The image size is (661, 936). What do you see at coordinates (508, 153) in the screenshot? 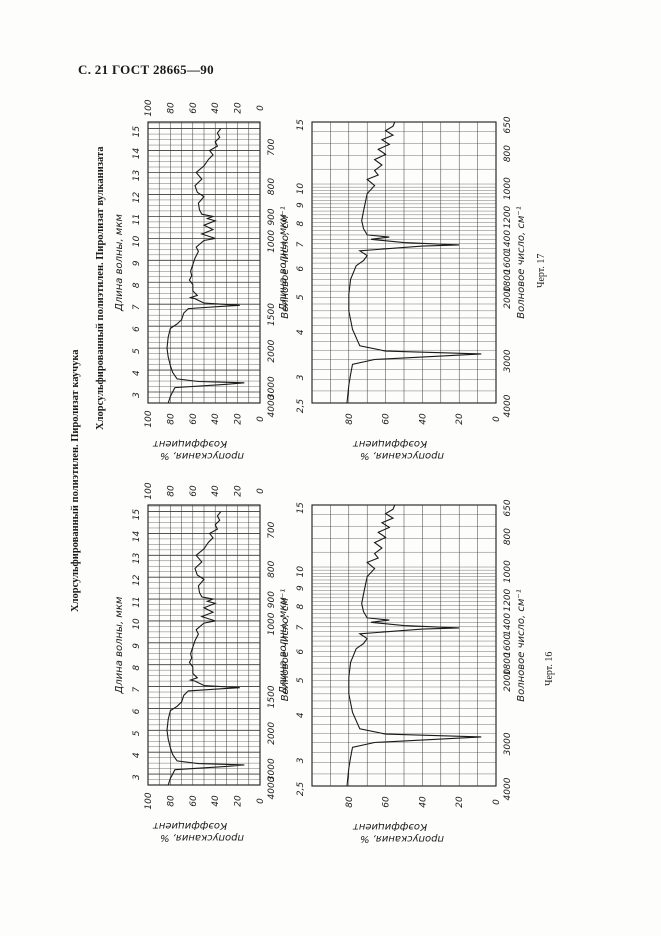
I see `g1-chart_b-wavenumber-tick: 800` at bounding box center [508, 153].